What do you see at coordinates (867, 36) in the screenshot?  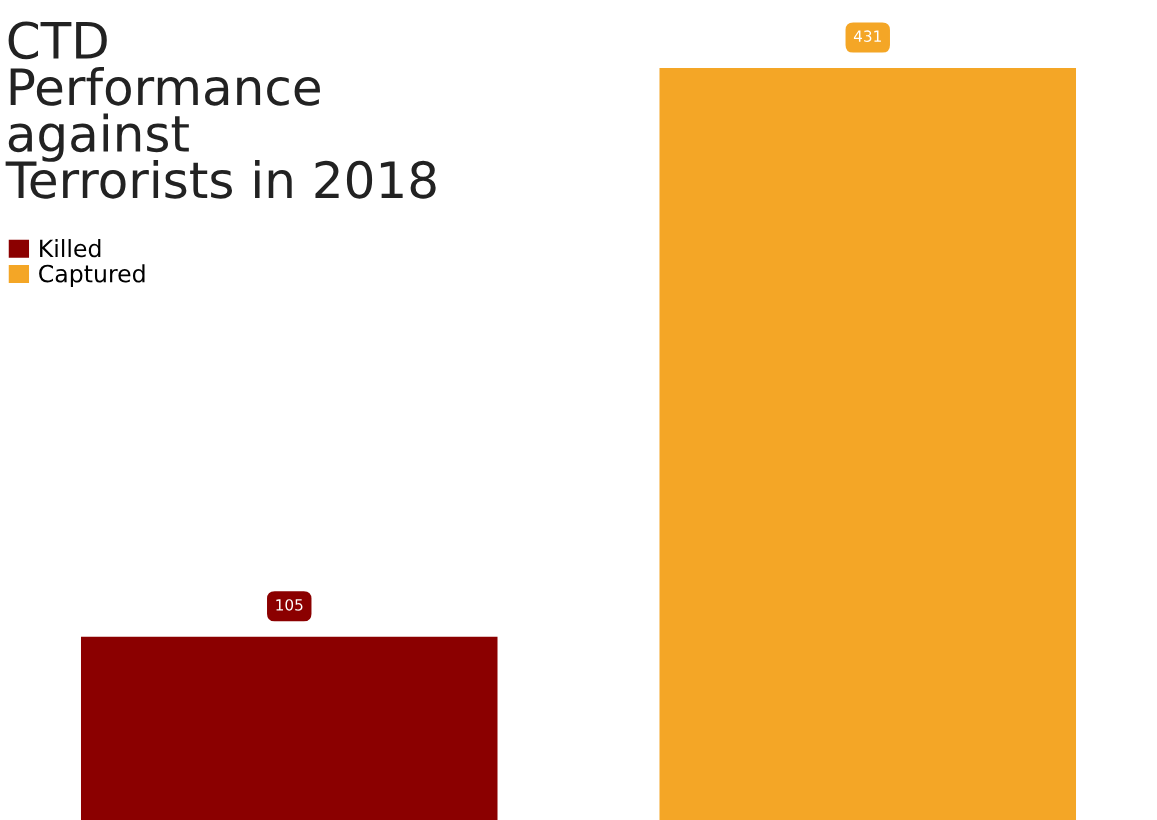 I see `data-label: 431` at bounding box center [867, 36].